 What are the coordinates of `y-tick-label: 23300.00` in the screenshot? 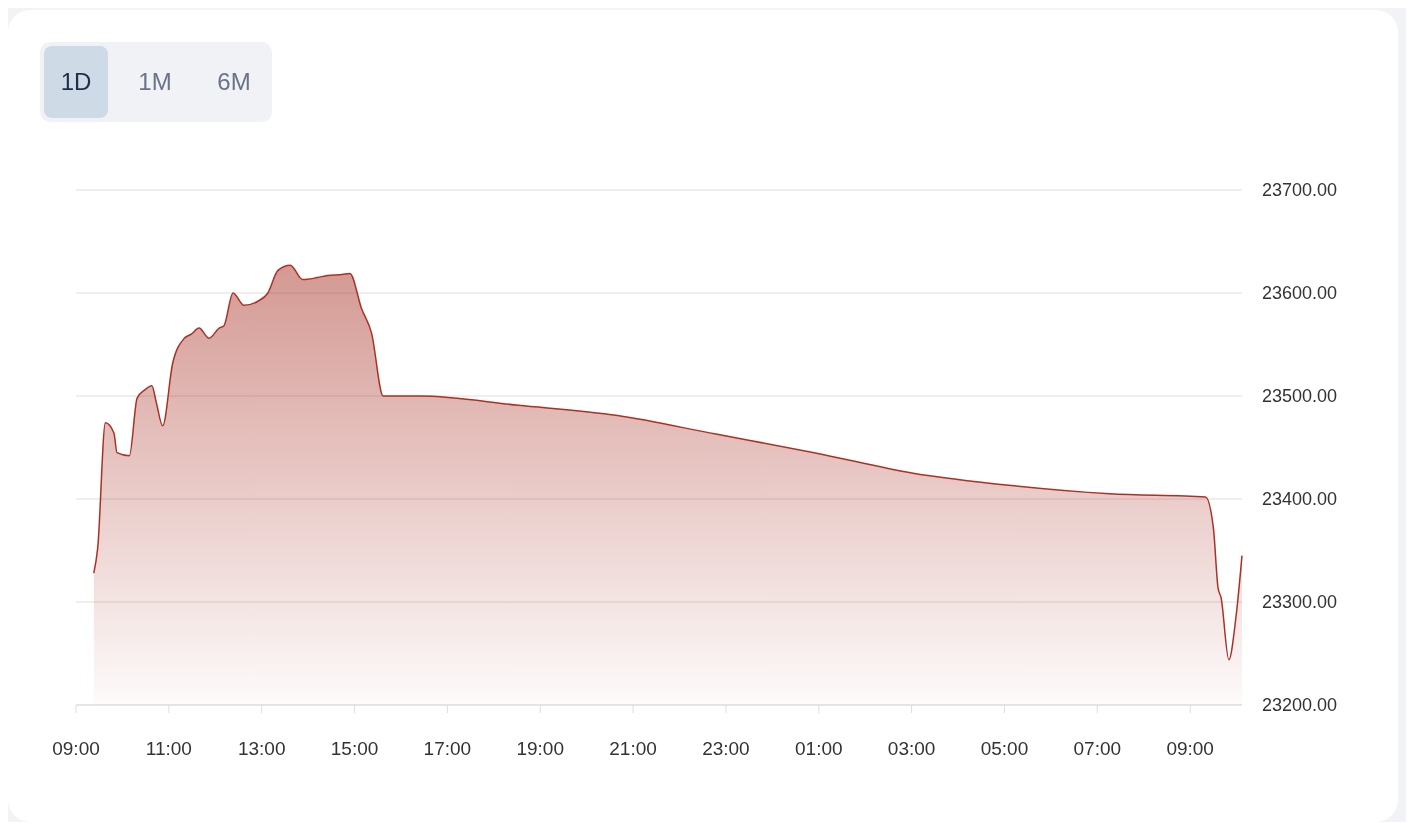 It's located at (1300, 602).